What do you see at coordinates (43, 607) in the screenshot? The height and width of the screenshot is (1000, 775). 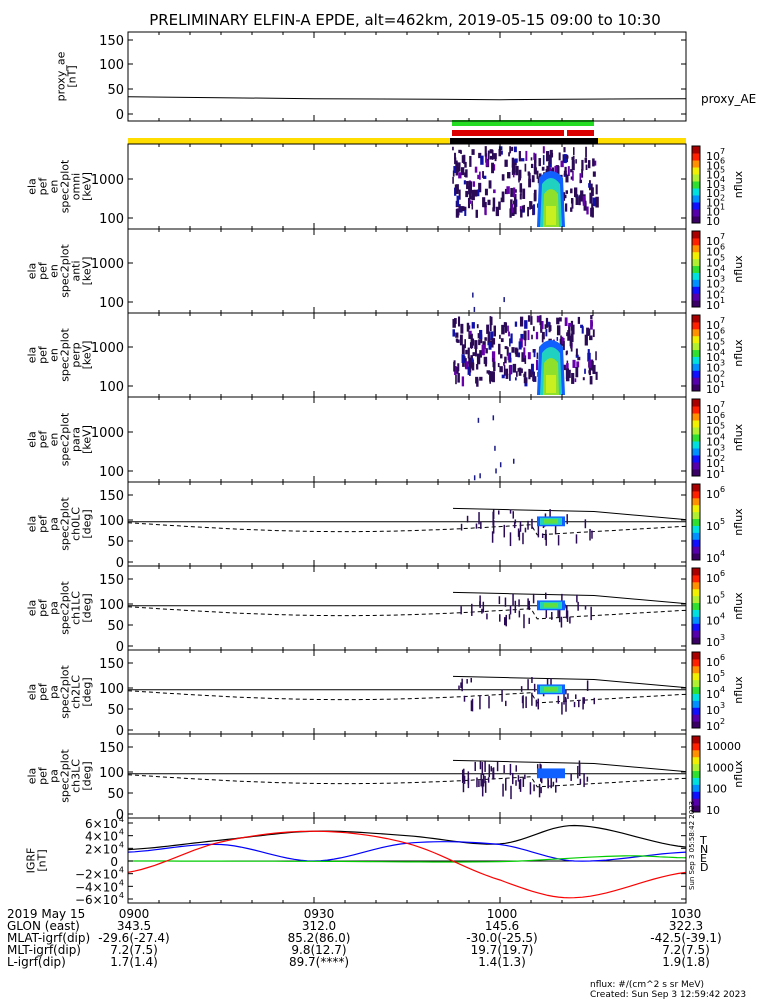 I see `y-axis-label-line: pef` at bounding box center [43, 607].